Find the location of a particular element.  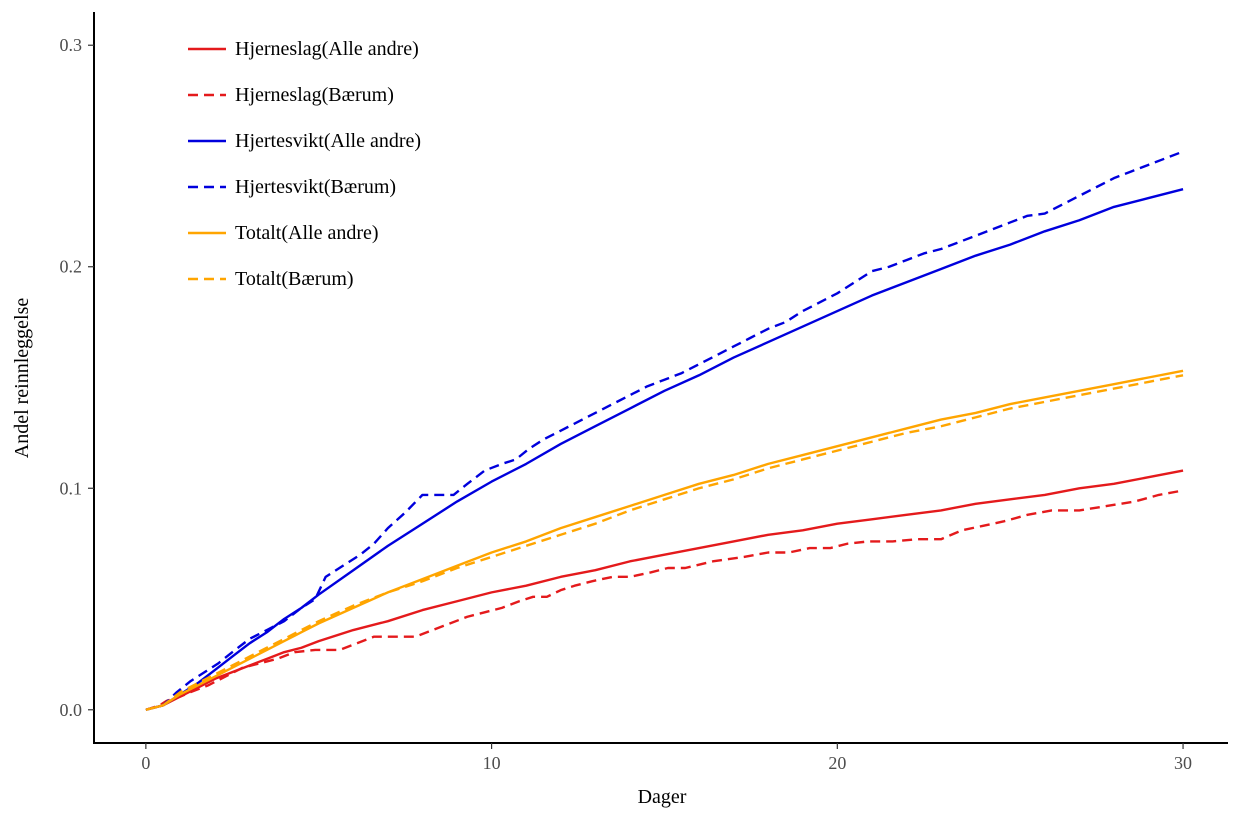

y-tick-label: 0.0 is located at coordinates (71, 710).